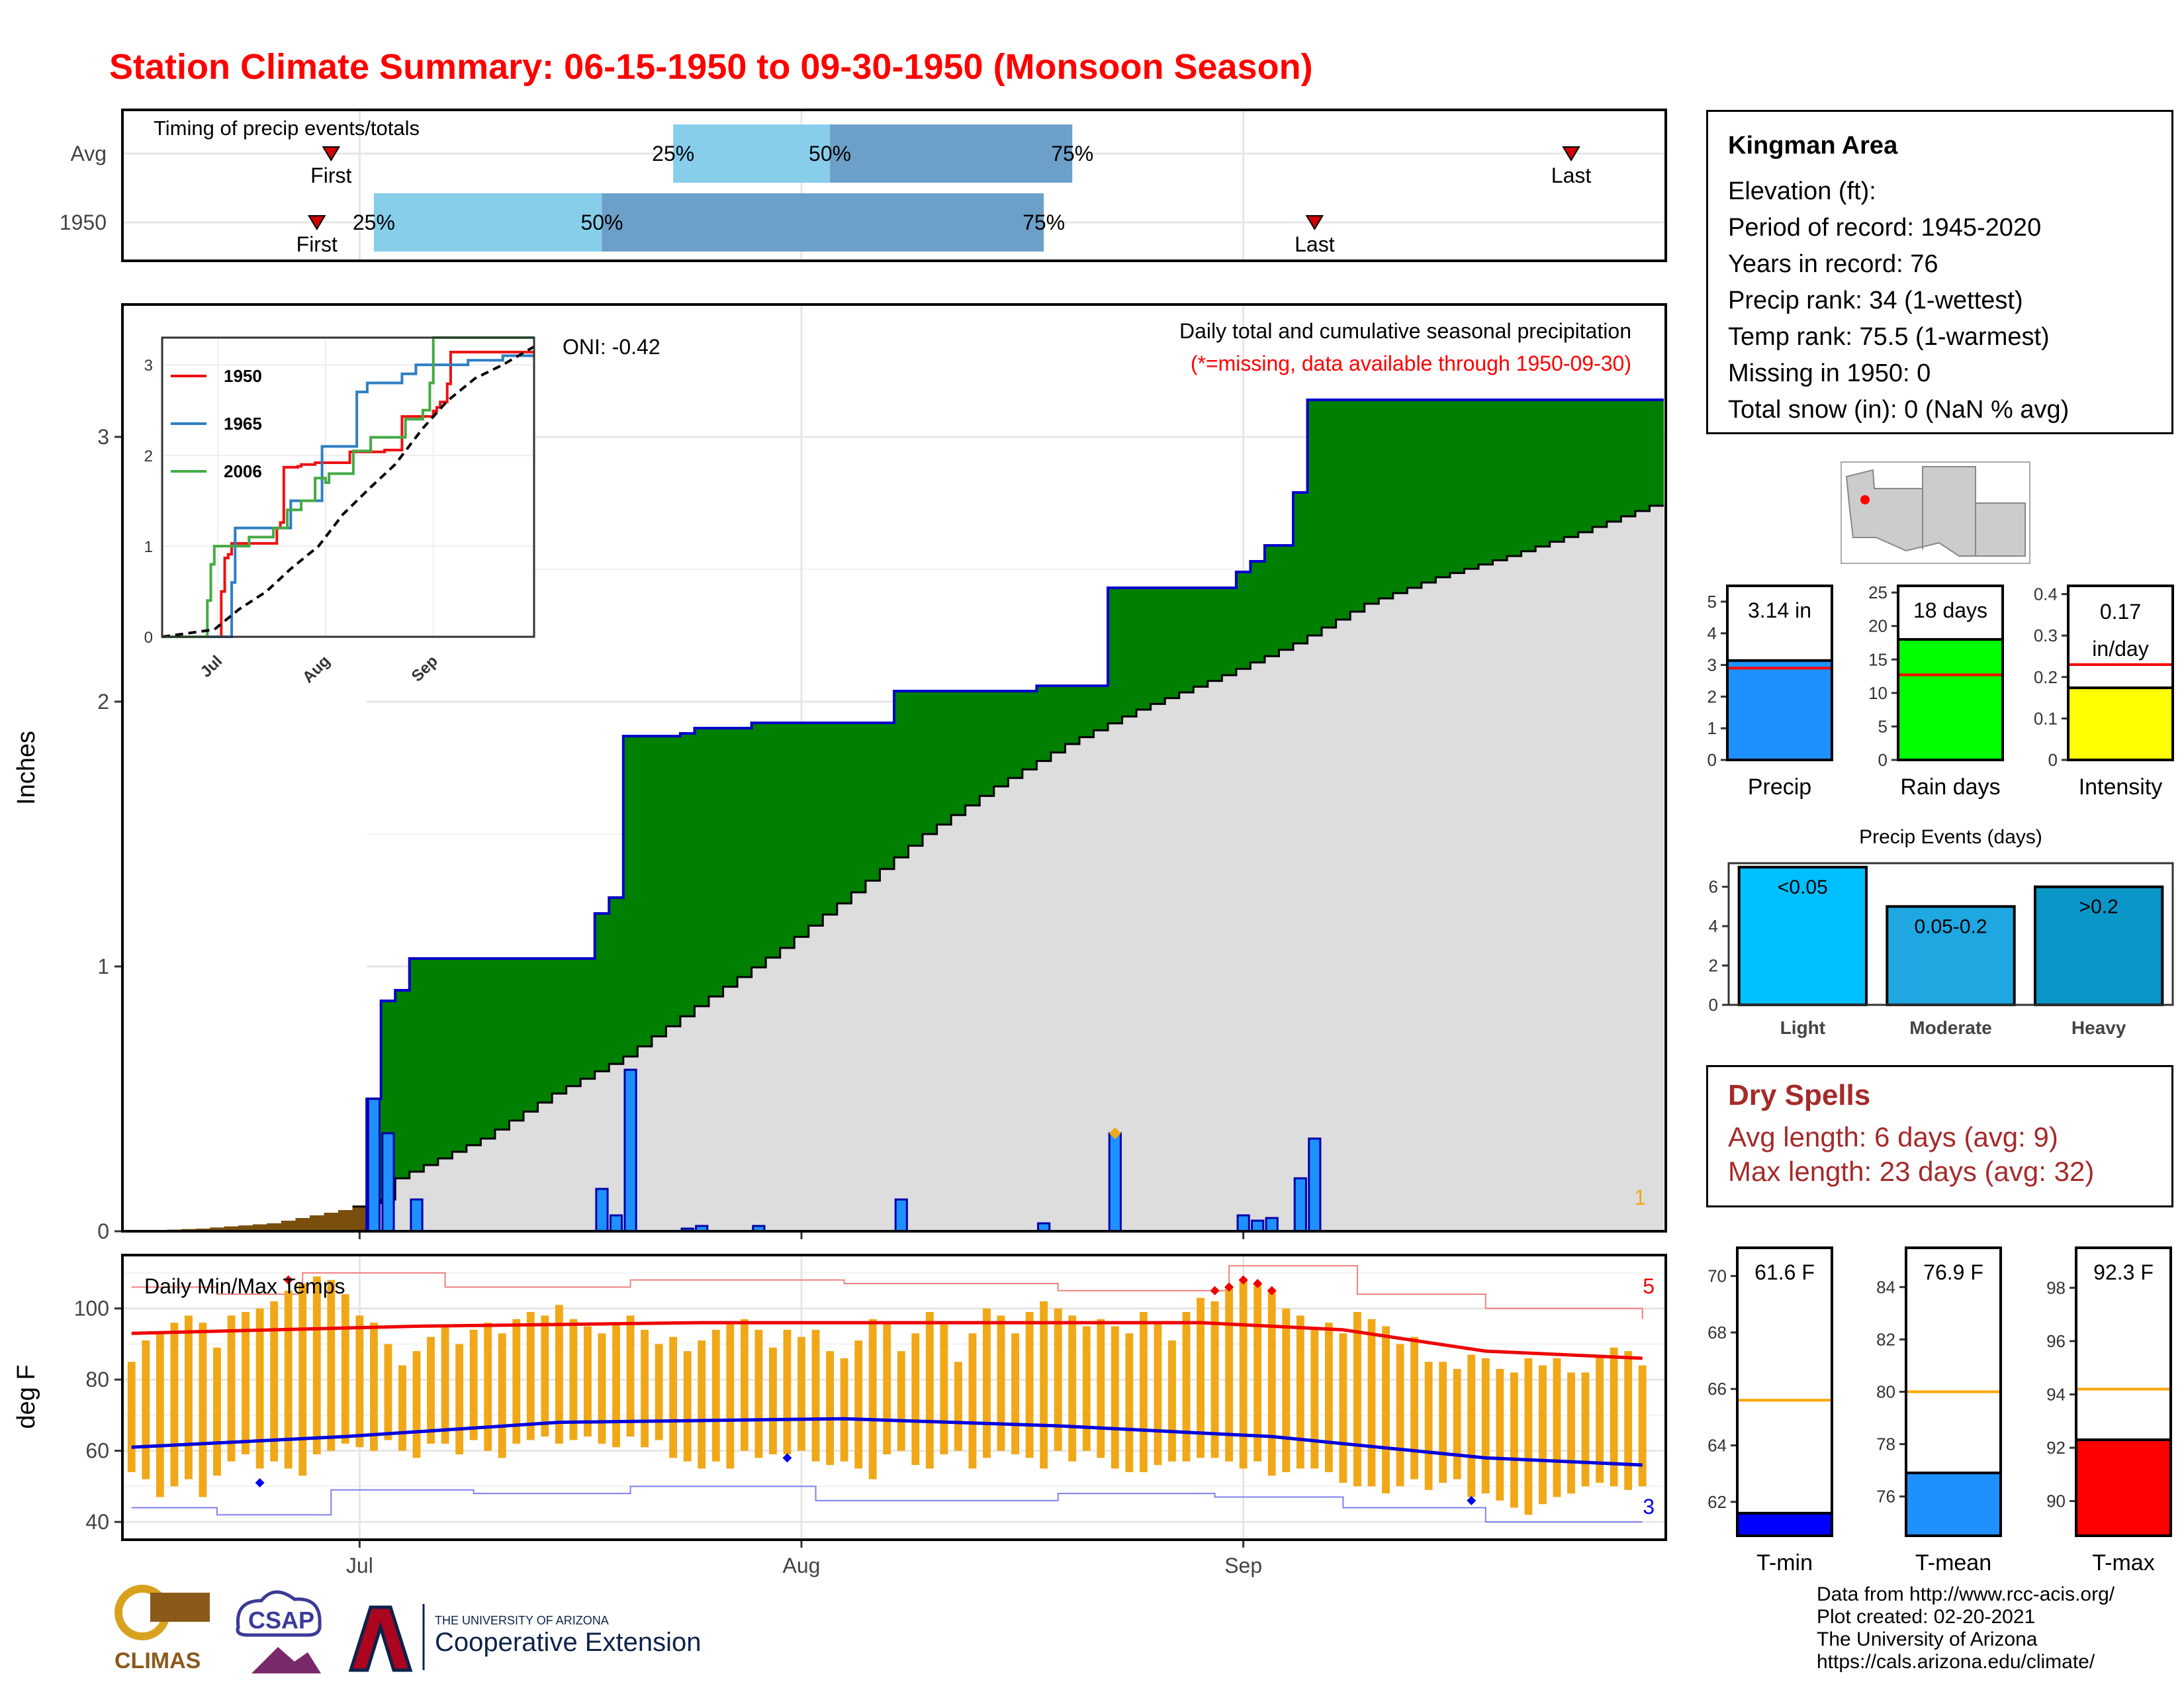 The image size is (2184, 1688). What do you see at coordinates (1813, 146) in the screenshot?
I see `station-name: Kingman Area` at bounding box center [1813, 146].